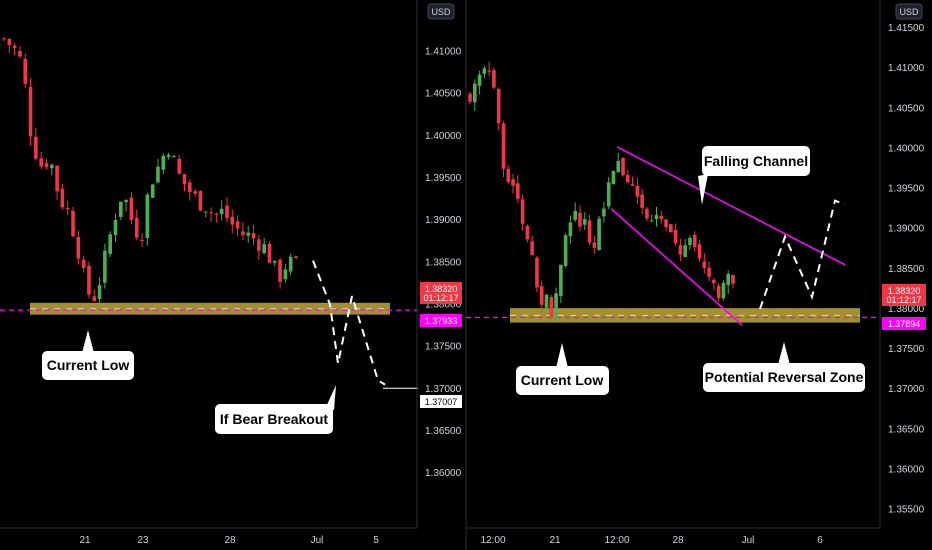  What do you see at coordinates (555, 540) in the screenshot?
I see `x-tick-label: 21` at bounding box center [555, 540].